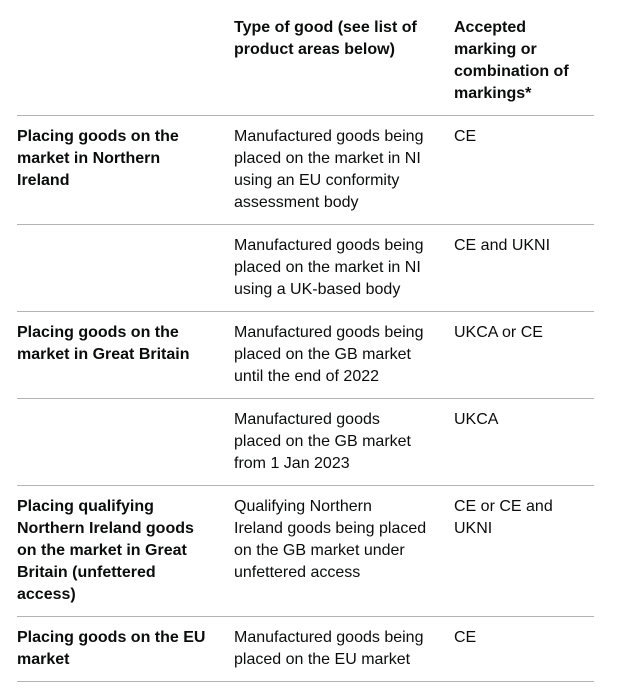 The image size is (637, 691). Describe the element at coordinates (524, 442) in the screenshot. I see `cell-accepted-marking: UKCA` at that location.